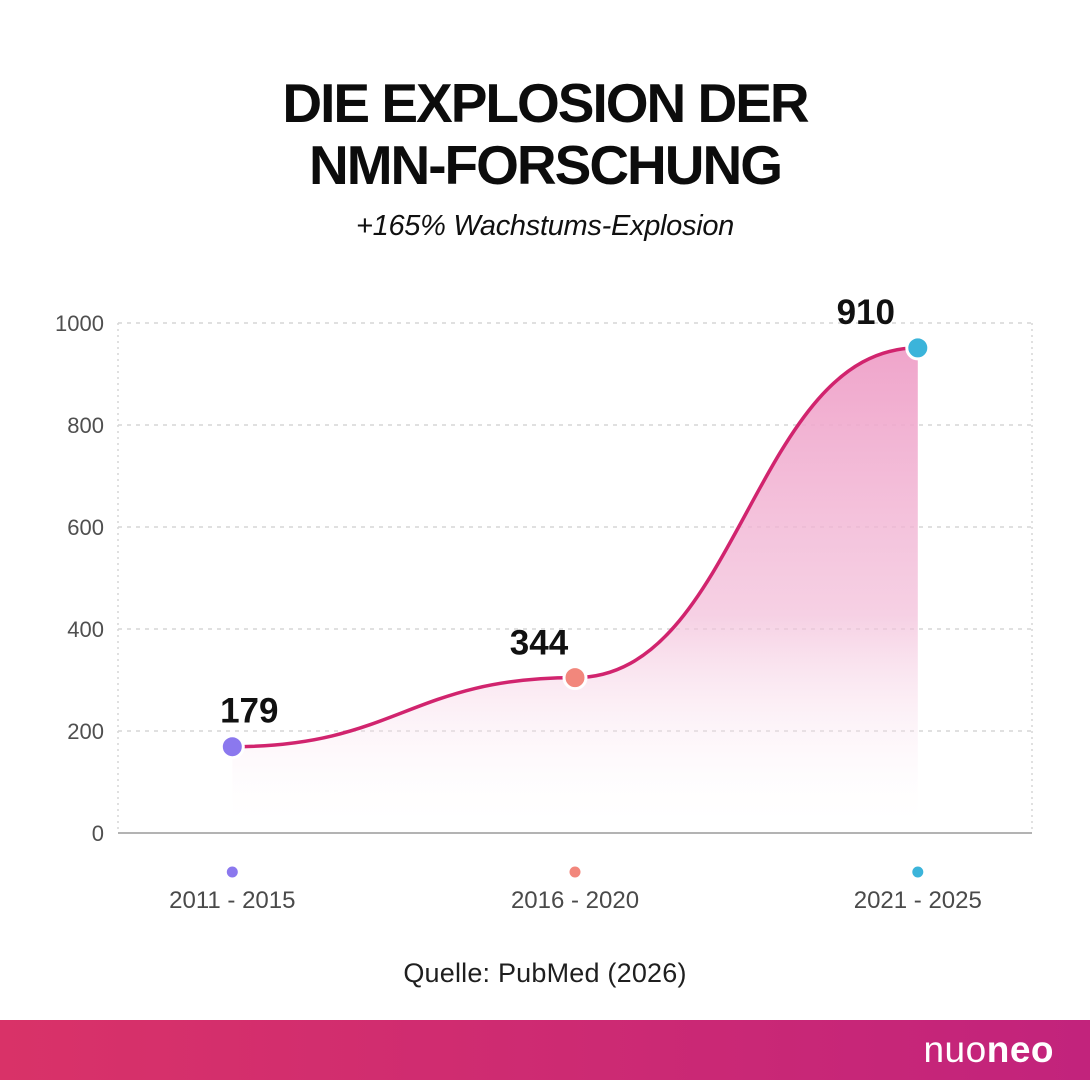 Image resolution: width=1090 pixels, height=1080 pixels. What do you see at coordinates (85, 527) in the screenshot?
I see `y-tick-label: 600` at bounding box center [85, 527].